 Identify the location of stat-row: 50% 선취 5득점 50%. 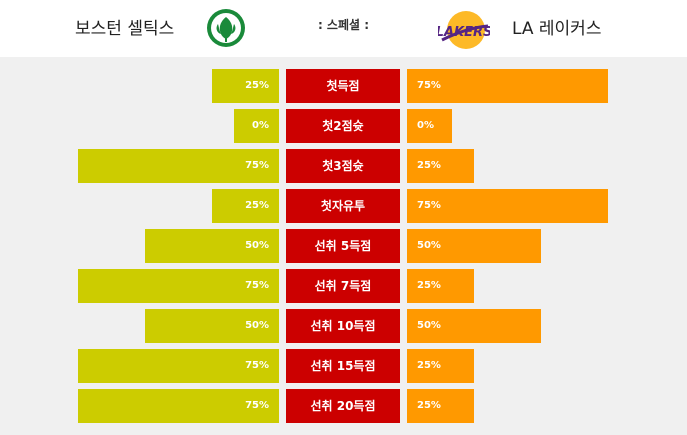
(343, 246).